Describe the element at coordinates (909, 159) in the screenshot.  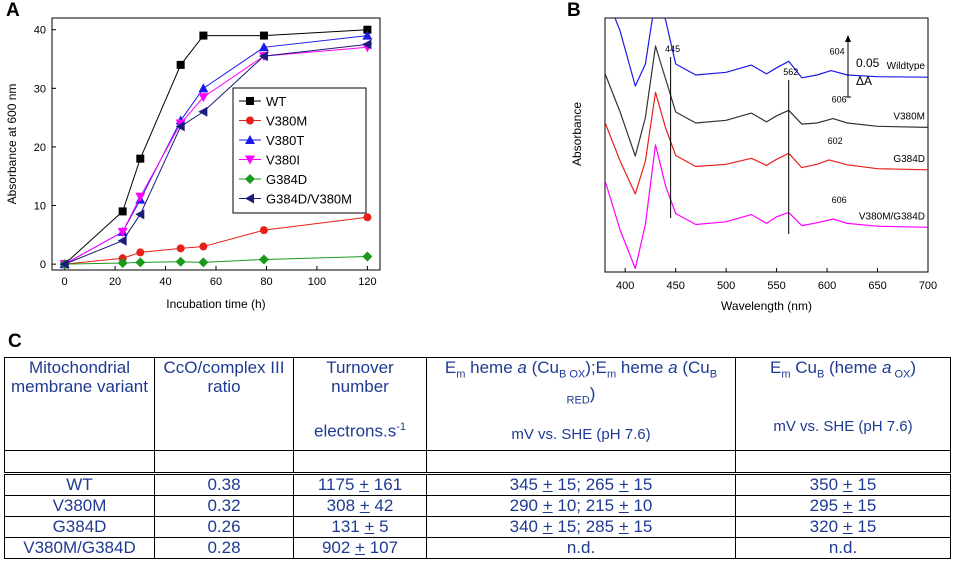
I see `spectrum-name: G384D` at that location.